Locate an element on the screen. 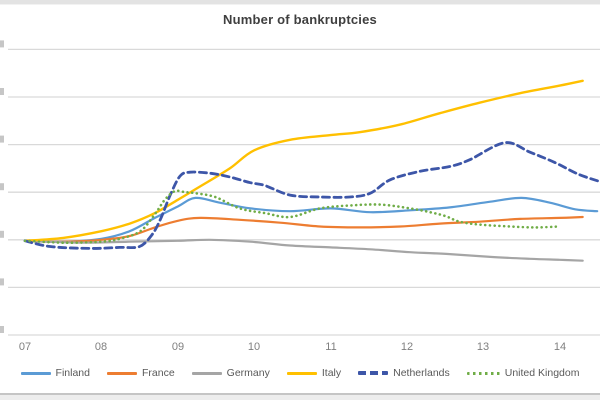  series-line-finland is located at coordinates (311, 219).